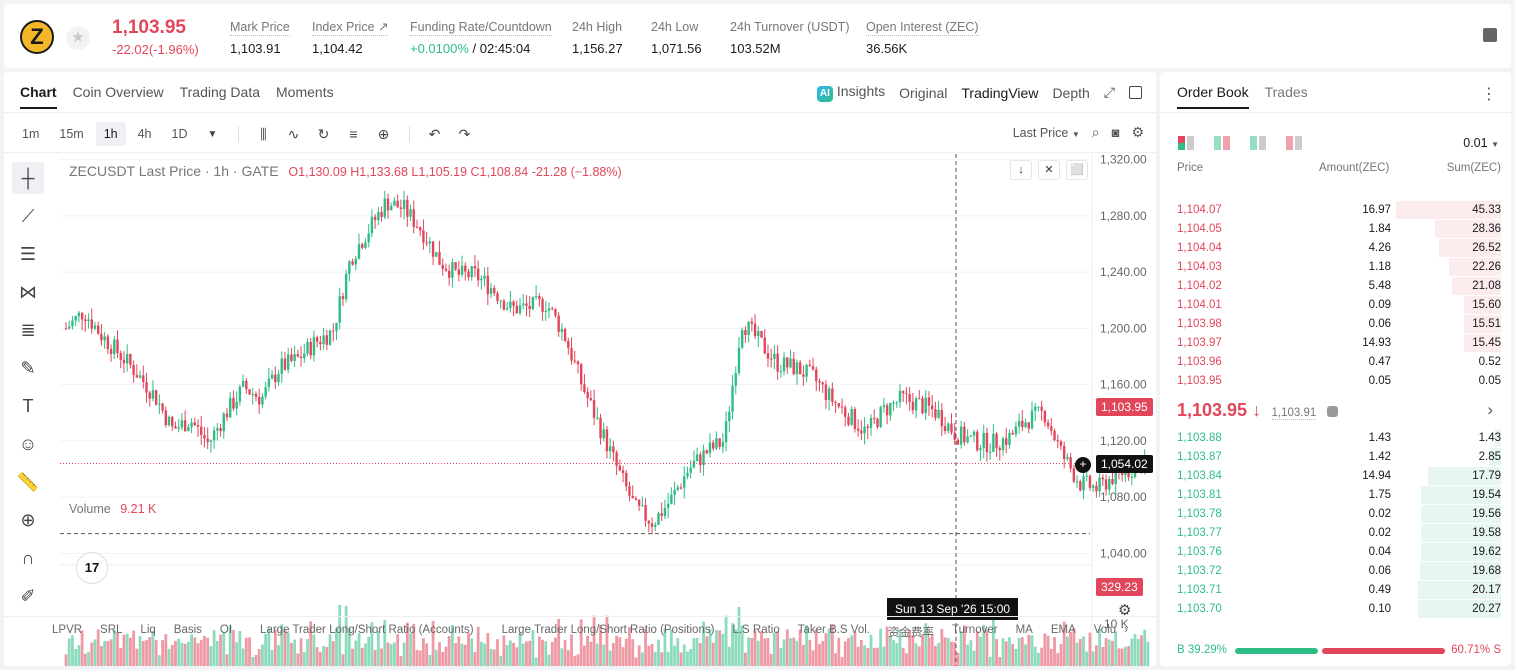  Describe the element at coordinates (697, 458) in the screenshot. I see `candle-body` at that location.